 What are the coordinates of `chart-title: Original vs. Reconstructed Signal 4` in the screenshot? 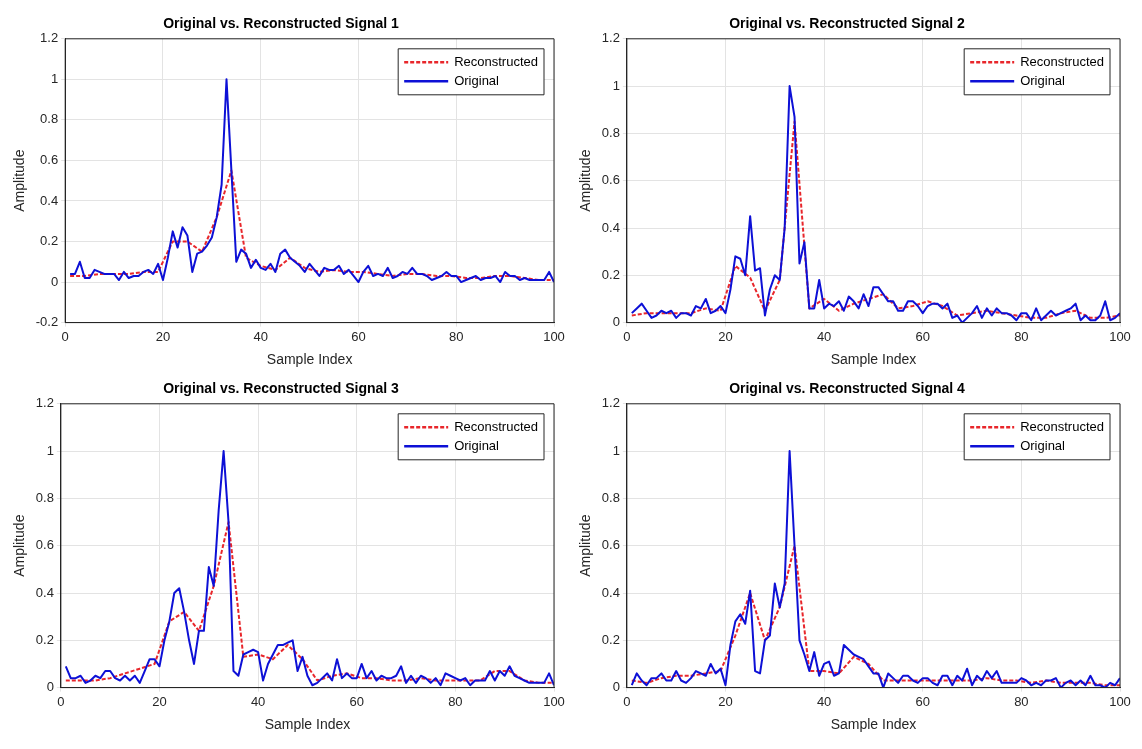 It's located at (847, 388).